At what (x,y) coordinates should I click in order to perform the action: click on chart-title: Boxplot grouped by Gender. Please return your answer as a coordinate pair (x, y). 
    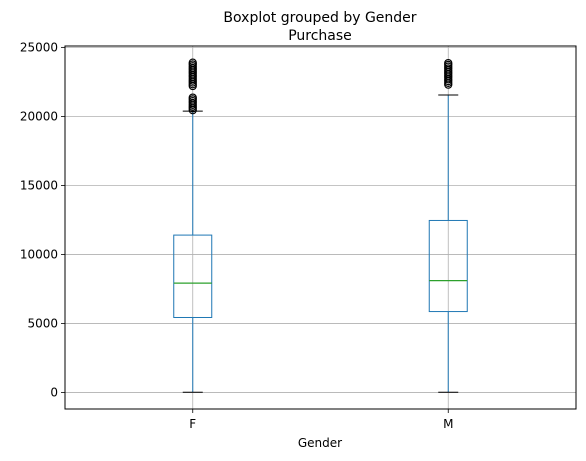
    Looking at the image, I should click on (319, 18).